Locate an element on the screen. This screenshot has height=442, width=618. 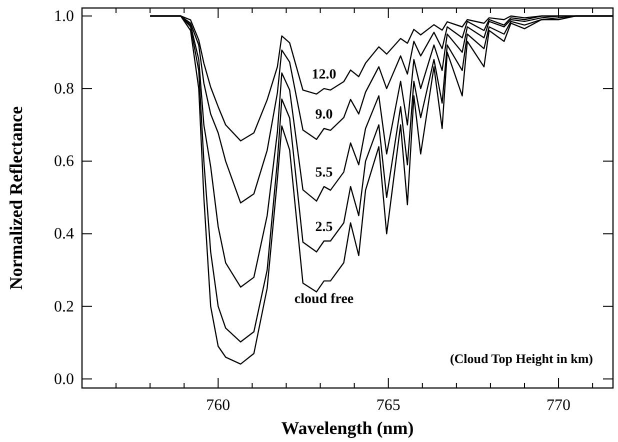
series-label: 12.0 is located at coordinates (324, 75).